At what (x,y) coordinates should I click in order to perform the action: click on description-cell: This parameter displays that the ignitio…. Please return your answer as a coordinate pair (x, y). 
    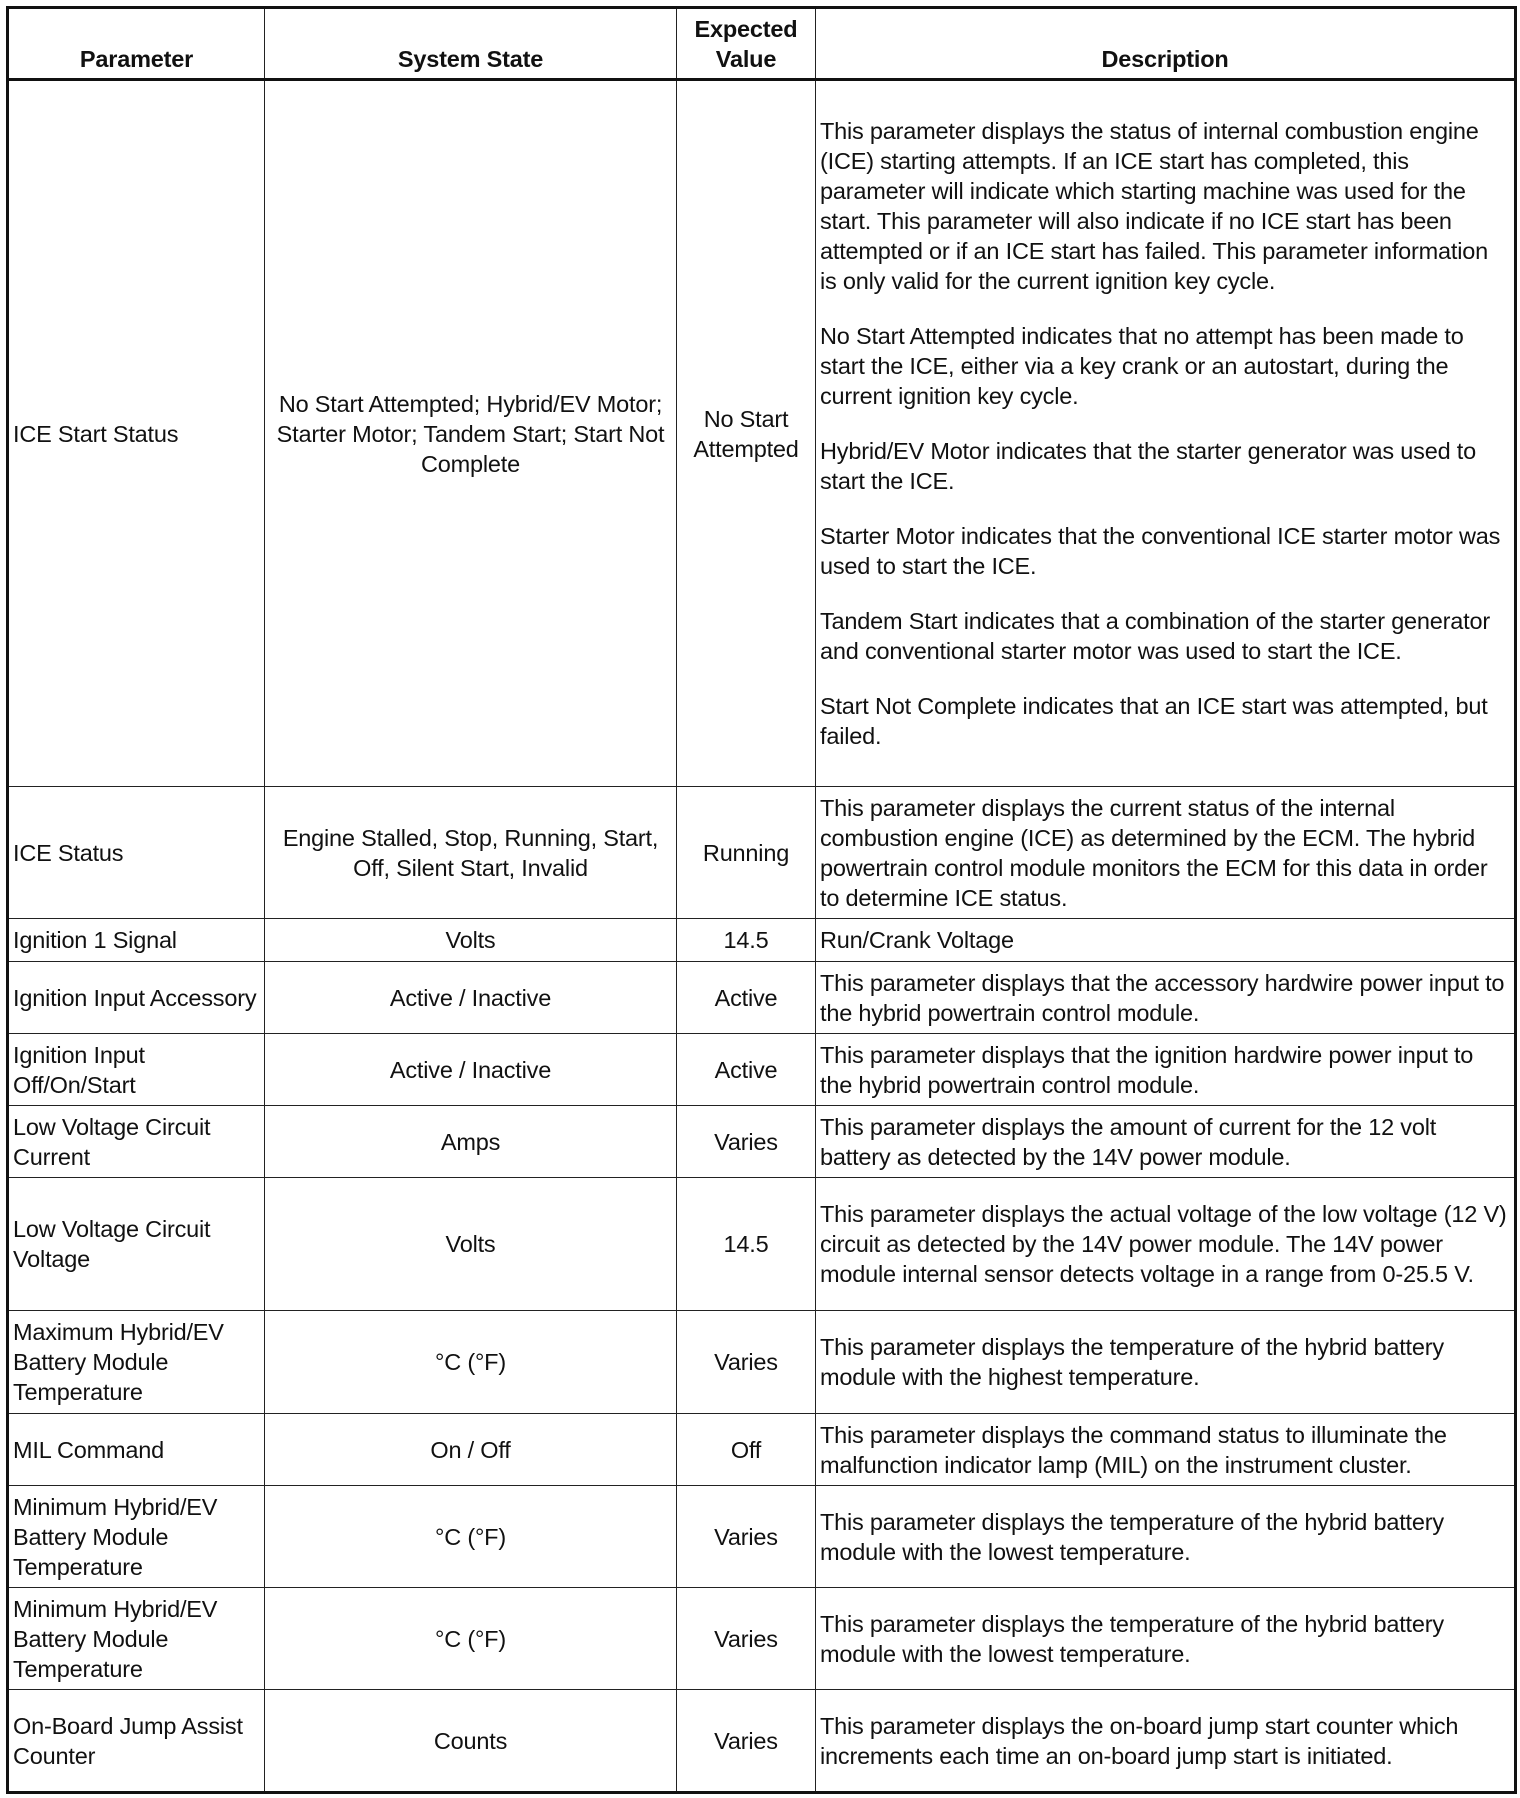
    Looking at the image, I should click on (1165, 1069).